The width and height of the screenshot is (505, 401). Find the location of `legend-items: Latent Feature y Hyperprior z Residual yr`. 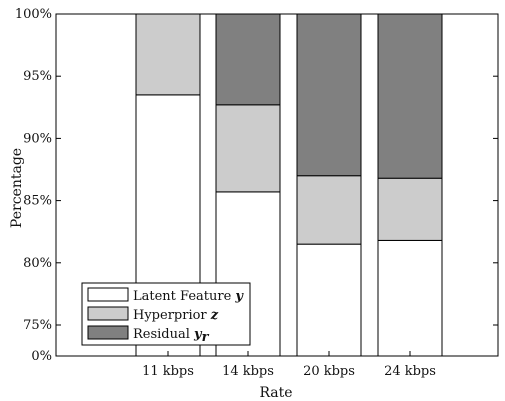

legend-items: Latent Feature y Hyperprior z Residual yr is located at coordinates (165, 316).